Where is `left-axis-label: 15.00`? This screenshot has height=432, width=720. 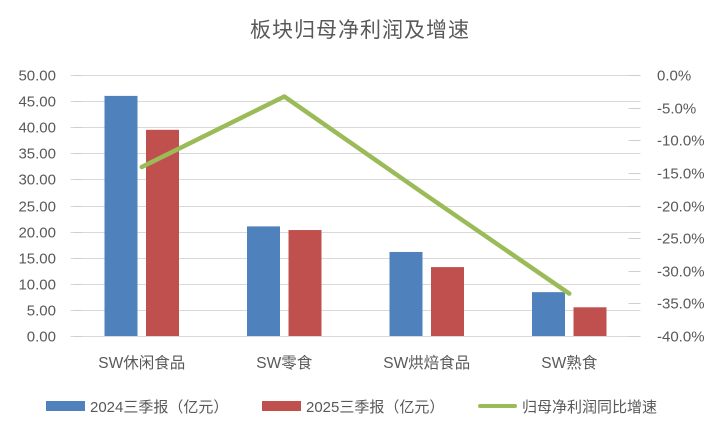 left-axis-label: 15.00 is located at coordinates (37, 259).